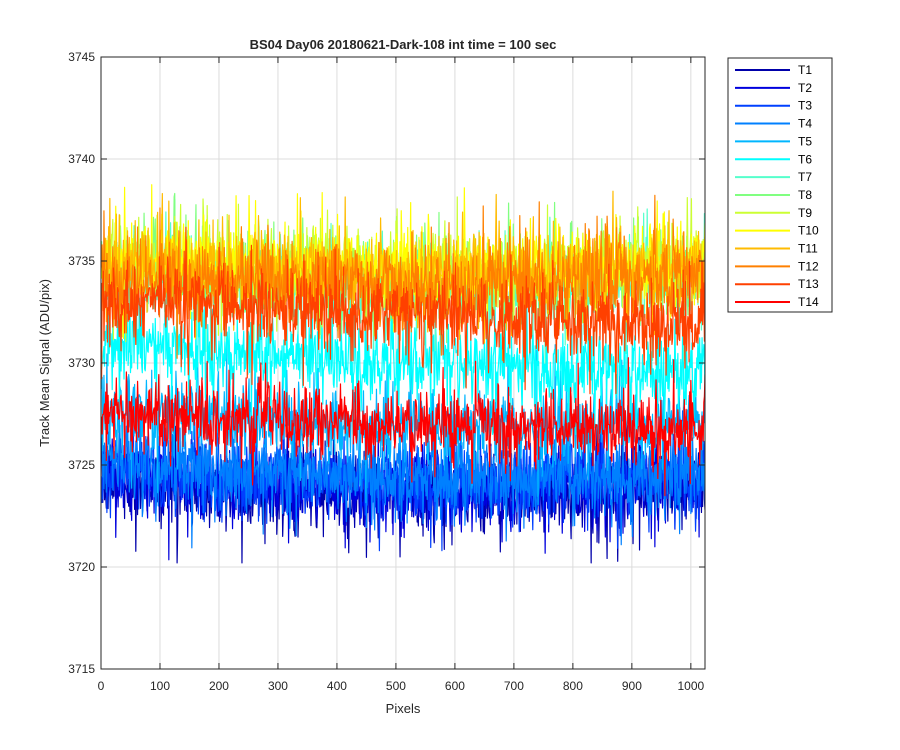 The height and width of the screenshot is (750, 900). What do you see at coordinates (81, 261) in the screenshot?
I see `y-tick-label: 3735` at bounding box center [81, 261].